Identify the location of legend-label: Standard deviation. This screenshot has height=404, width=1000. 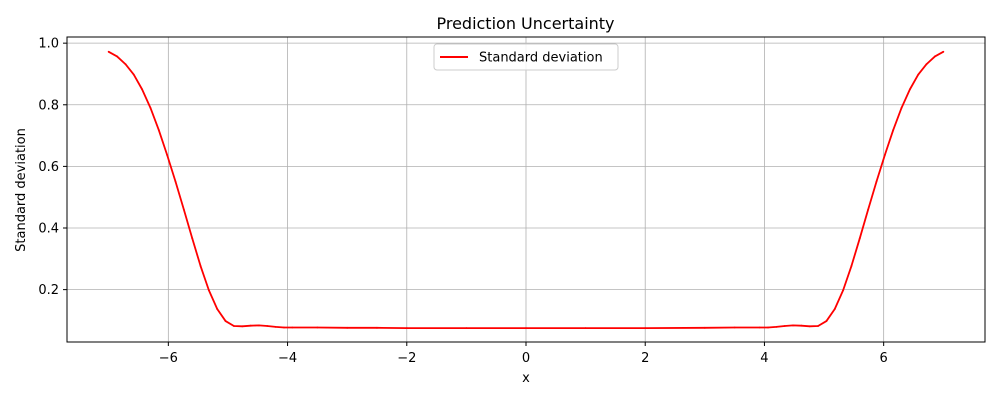
(541, 58).